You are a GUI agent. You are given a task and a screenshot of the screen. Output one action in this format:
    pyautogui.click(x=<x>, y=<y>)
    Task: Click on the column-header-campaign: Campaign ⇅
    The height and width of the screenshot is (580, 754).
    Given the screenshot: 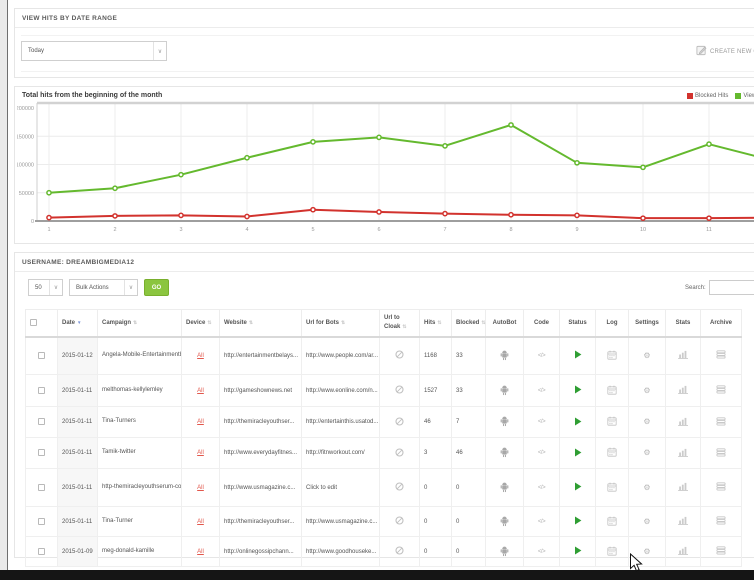 What is the action you would take?
    pyautogui.click(x=139, y=323)
    